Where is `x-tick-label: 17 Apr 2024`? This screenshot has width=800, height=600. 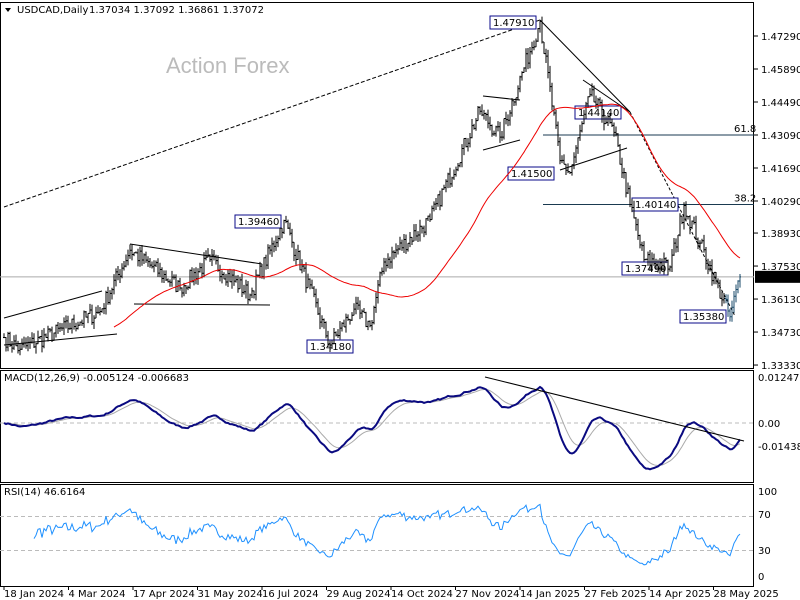
x-tick-label: 17 Apr 2024 is located at coordinates (164, 594).